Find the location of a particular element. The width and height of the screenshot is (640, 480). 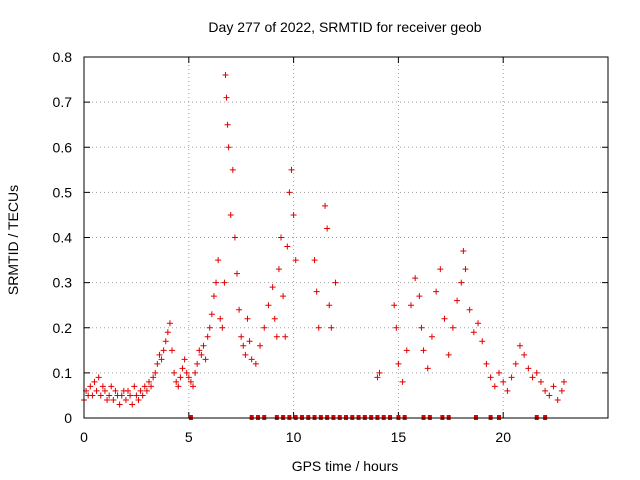

x-tick-label: 15 is located at coordinates (399, 437).